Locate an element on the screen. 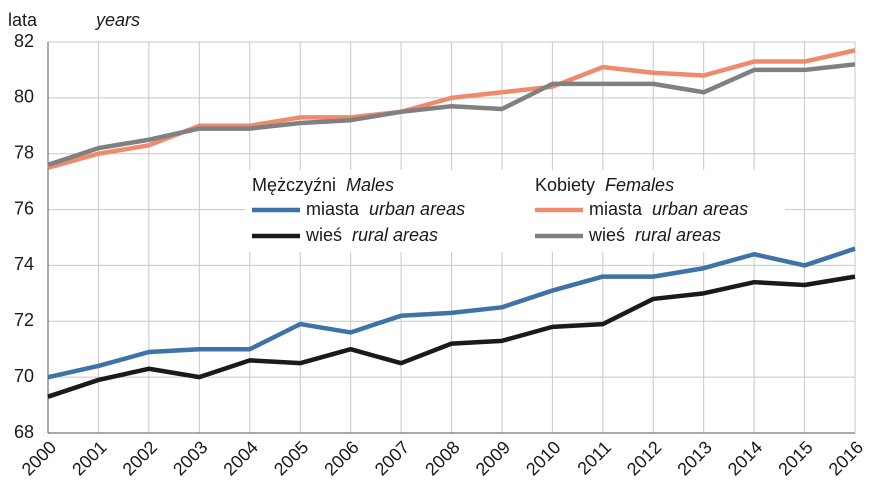  y-tick-label: 80 is located at coordinates (24, 97).